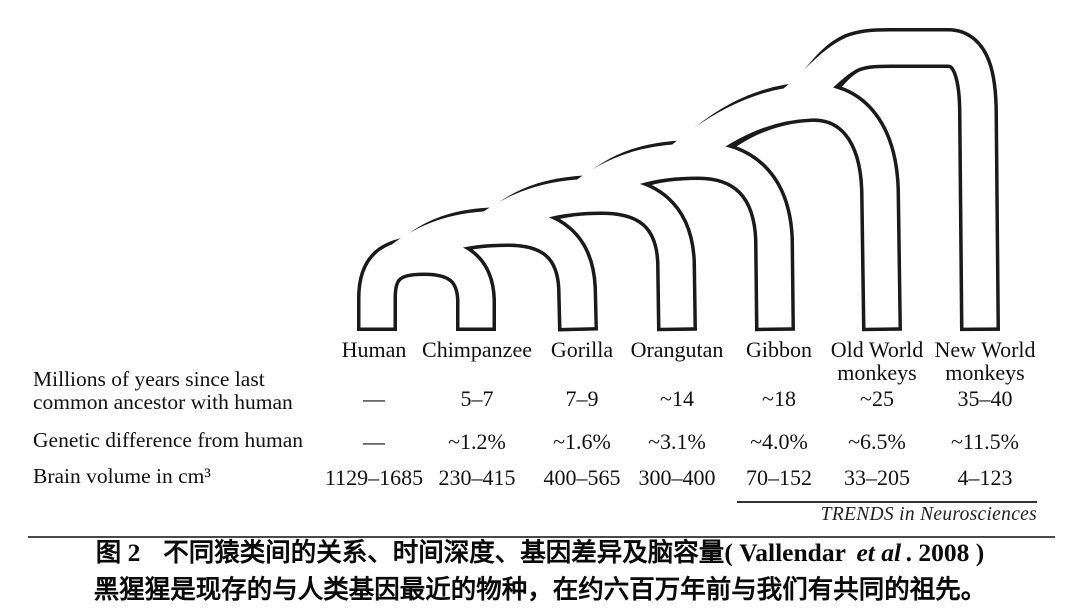  Describe the element at coordinates (985, 398) in the screenshot. I see `table-cell-r0-c6: 35–40` at that location.